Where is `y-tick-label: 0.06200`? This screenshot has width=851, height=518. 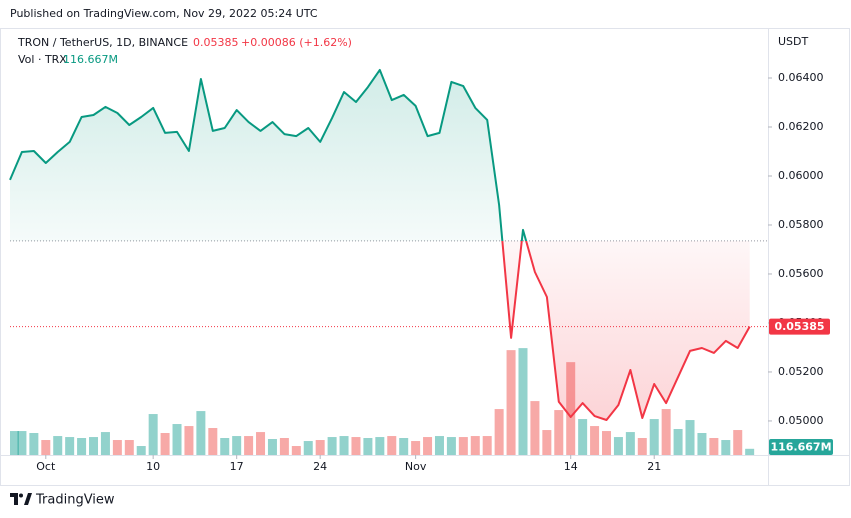
y-tick-label: 0.06200 is located at coordinates (801, 126).